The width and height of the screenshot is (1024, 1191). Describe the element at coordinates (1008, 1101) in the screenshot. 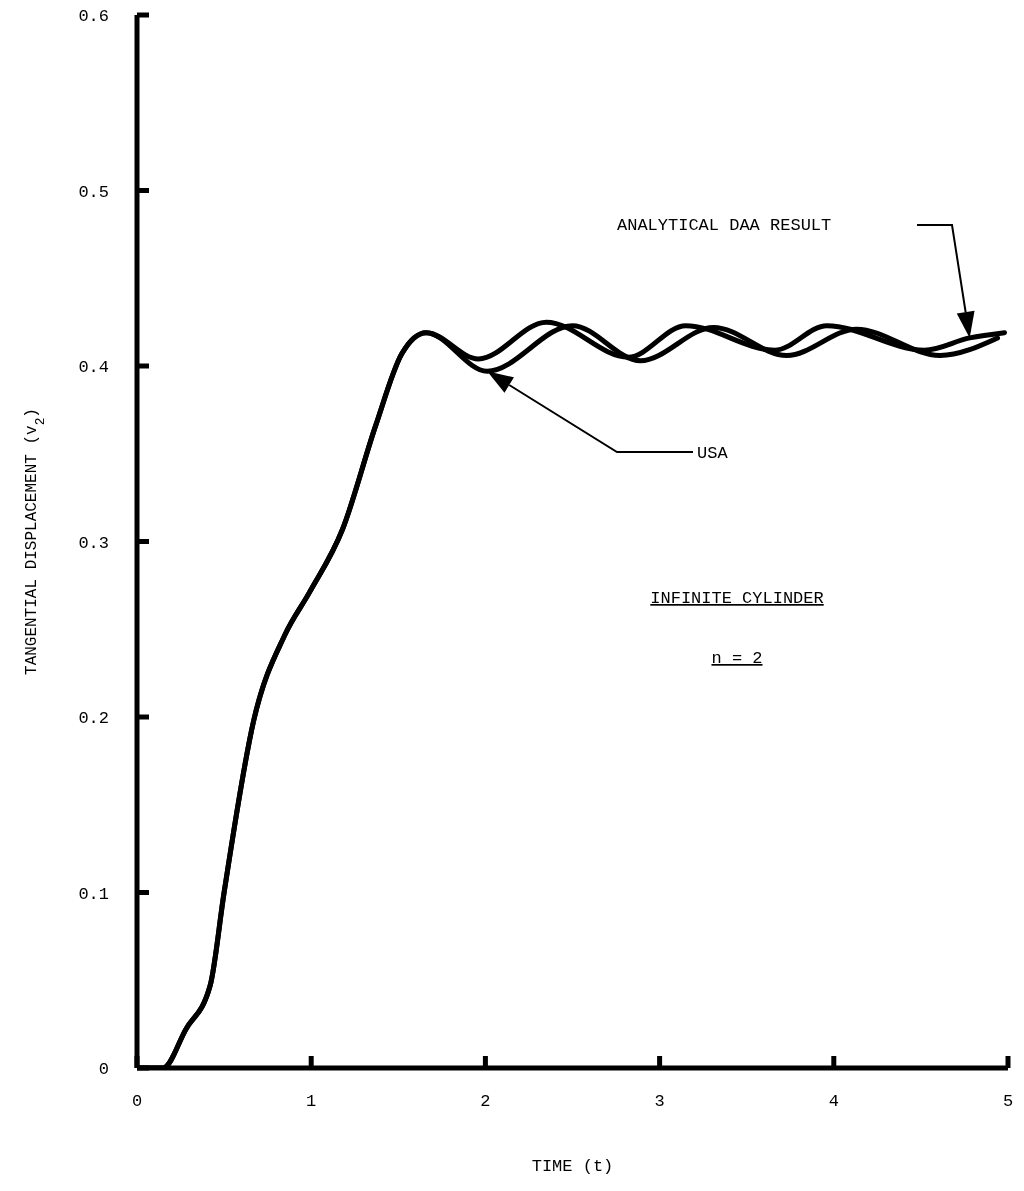

I see `x-tick-label: 5` at that location.